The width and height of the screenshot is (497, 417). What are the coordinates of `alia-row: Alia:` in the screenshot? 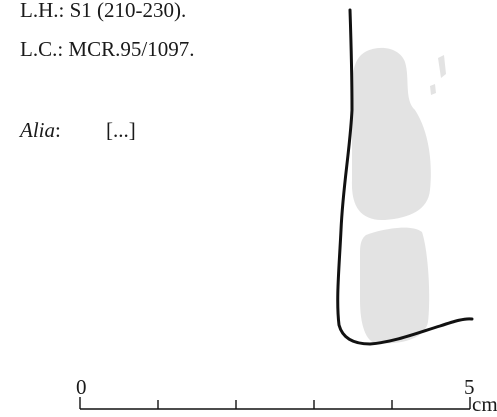 It's located at (40, 130).